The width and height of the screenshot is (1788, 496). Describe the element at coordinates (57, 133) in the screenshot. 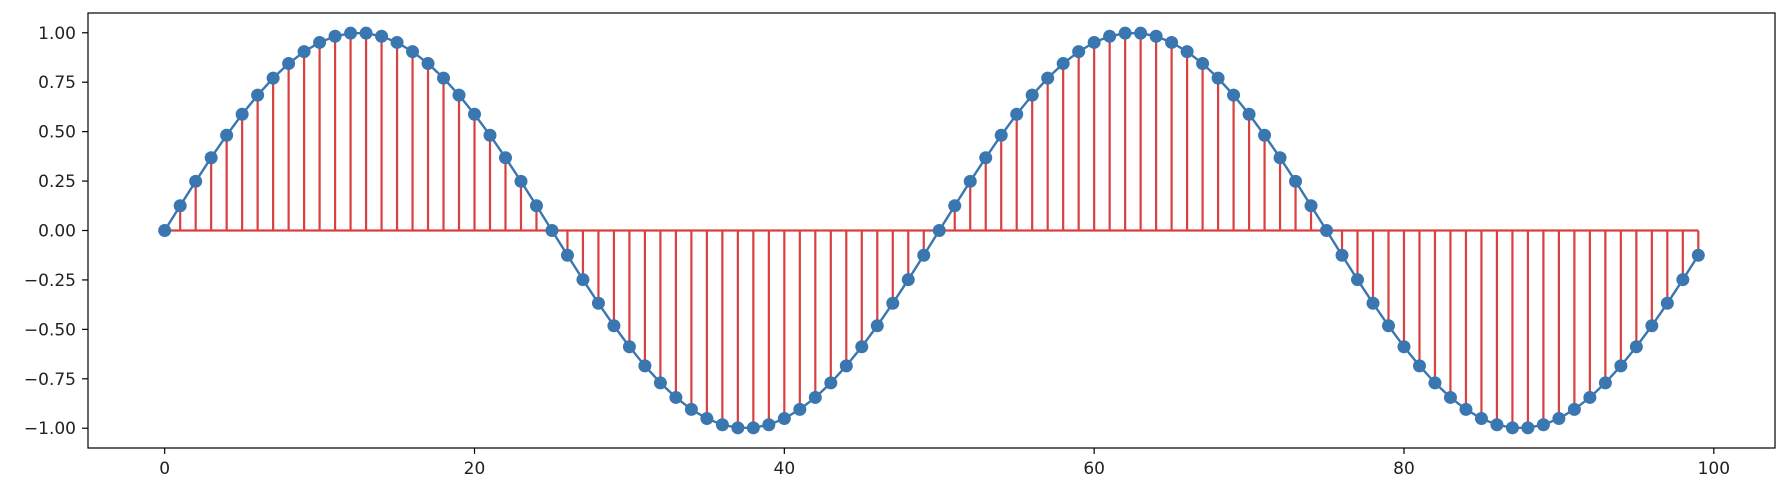

I see `y-tick-label: 0.50` at that location.